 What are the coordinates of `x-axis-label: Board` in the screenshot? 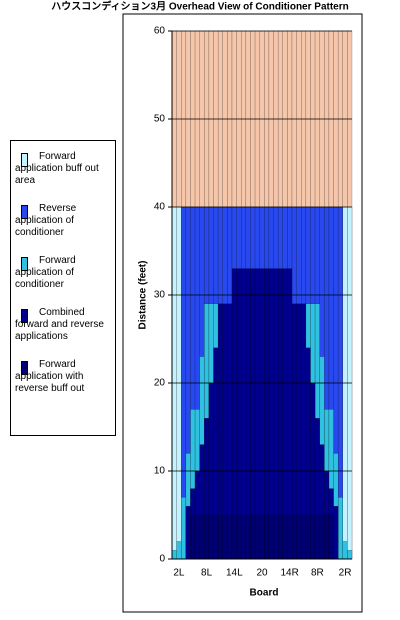 It's located at (264, 593).